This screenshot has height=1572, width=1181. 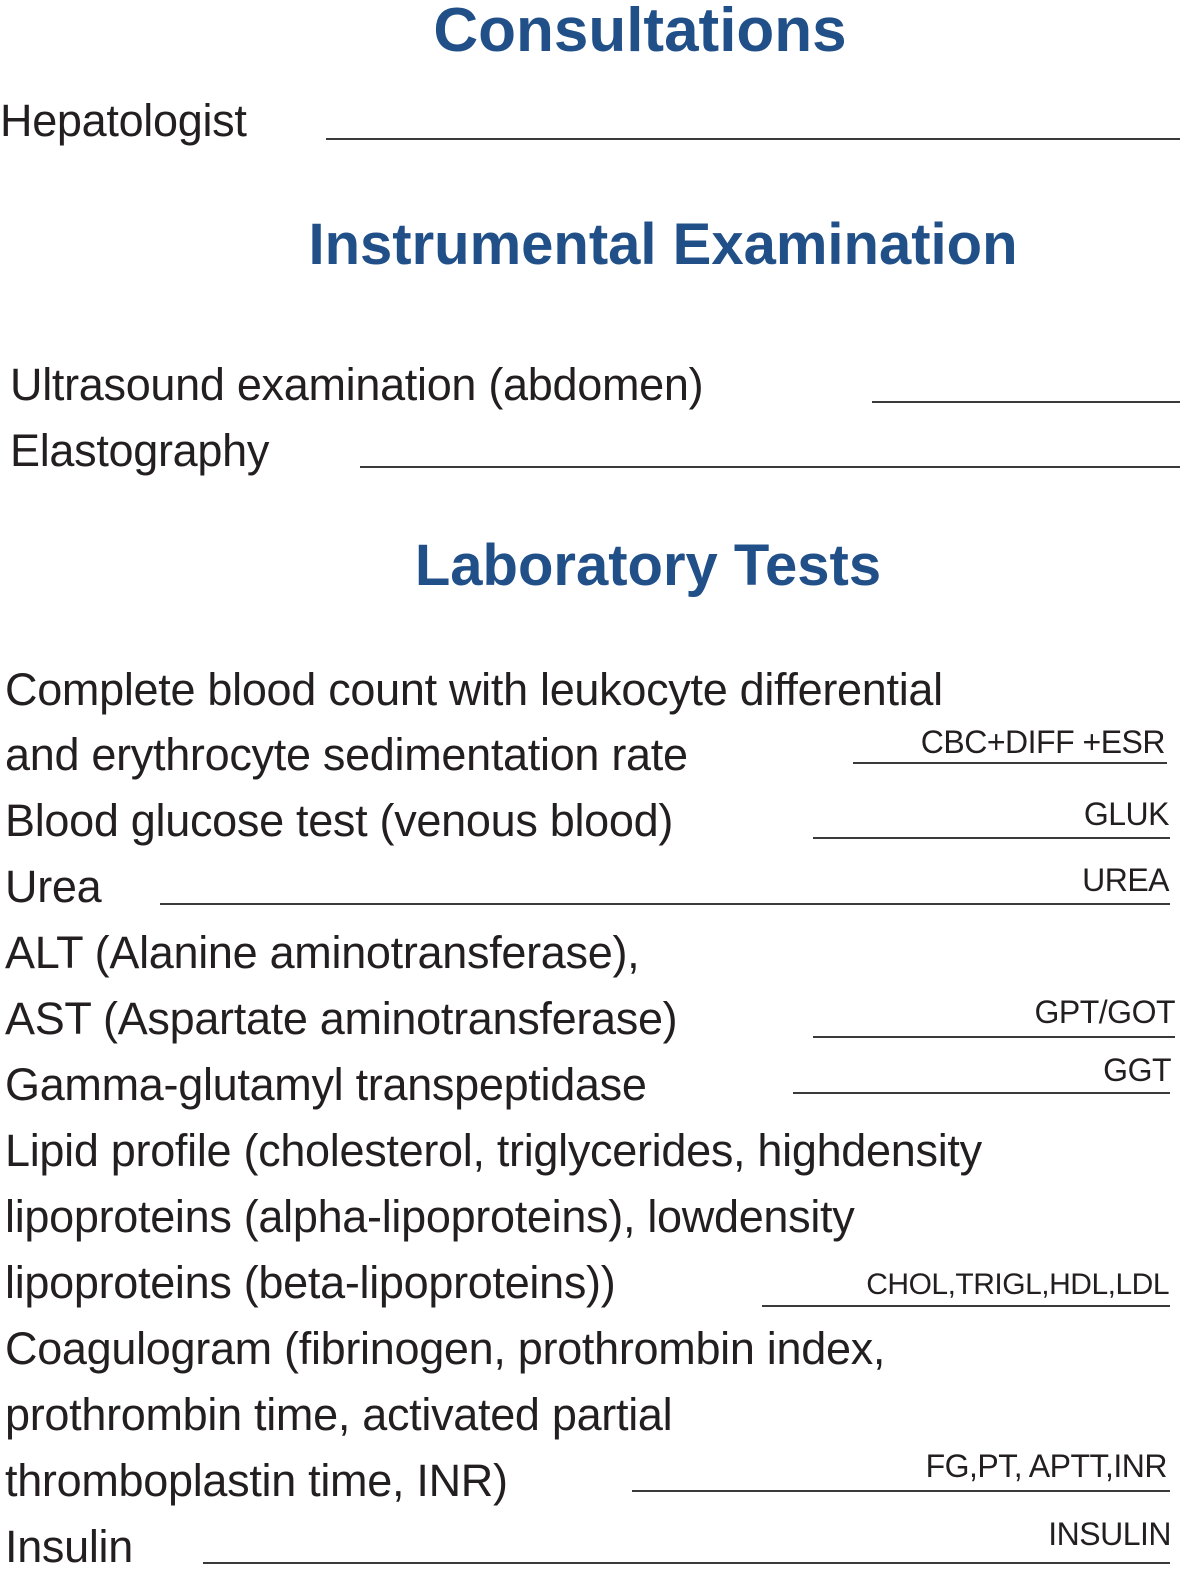 What do you see at coordinates (1137, 1070) in the screenshot?
I see `ggt-code: GGT` at bounding box center [1137, 1070].